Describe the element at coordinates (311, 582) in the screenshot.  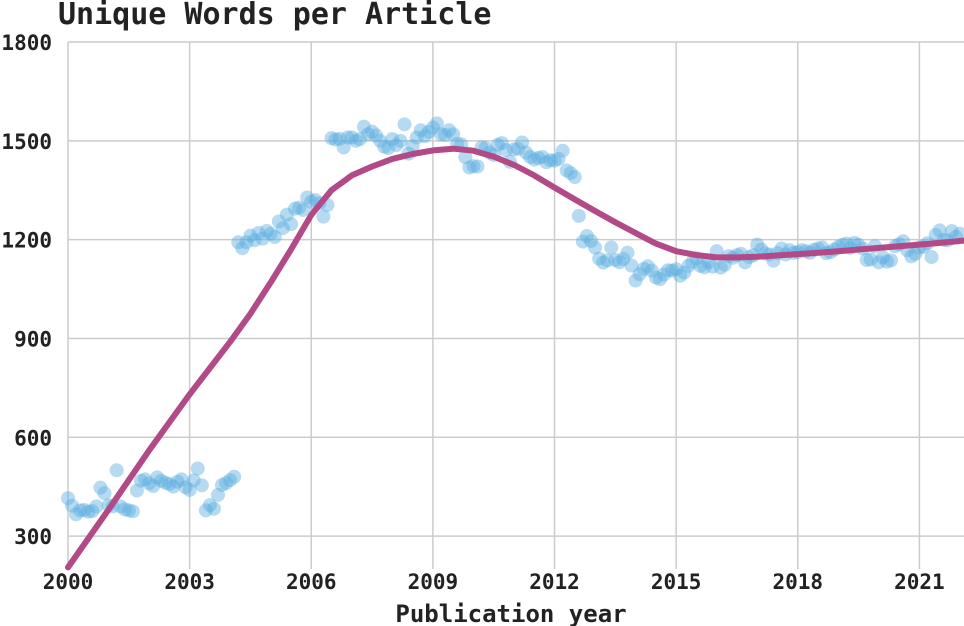
I see `x-tick-label: 2006` at that location.